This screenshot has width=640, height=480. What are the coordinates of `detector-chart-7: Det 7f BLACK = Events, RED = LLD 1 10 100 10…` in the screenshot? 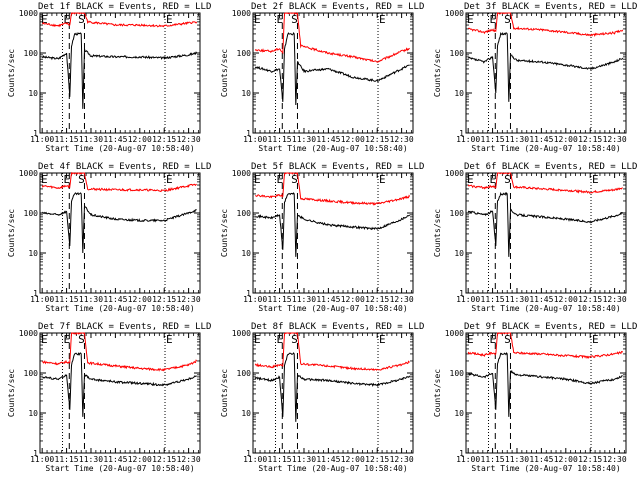 It's located at (109, 397).